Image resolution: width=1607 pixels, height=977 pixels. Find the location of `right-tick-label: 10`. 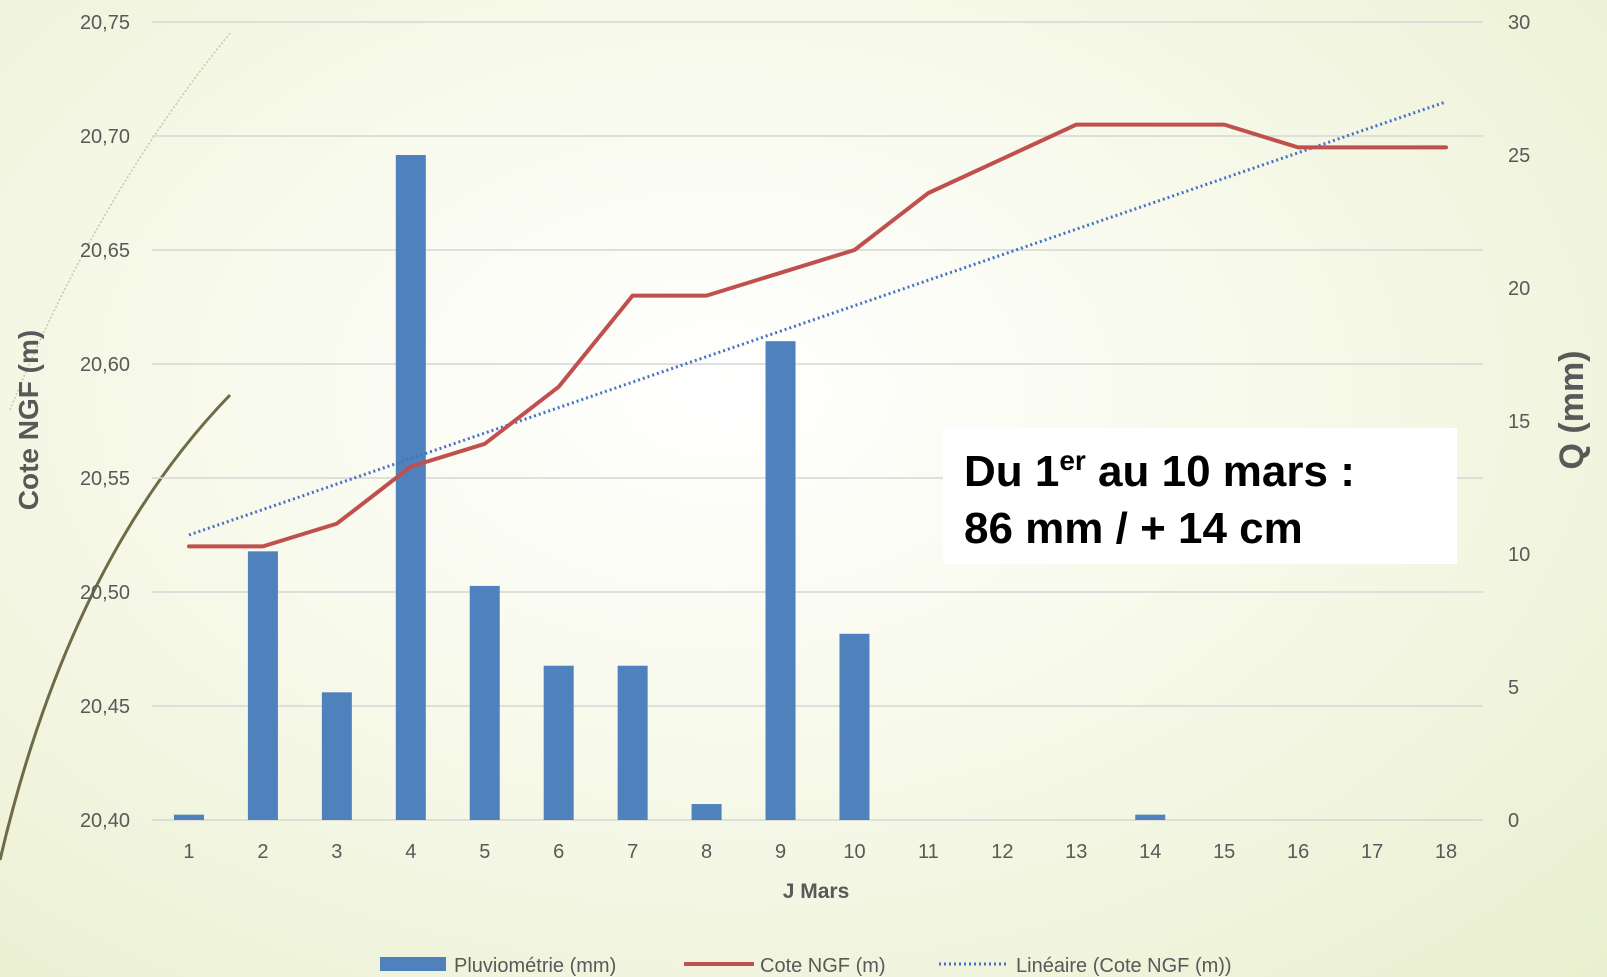

right-tick-label: 10 is located at coordinates (1519, 555).